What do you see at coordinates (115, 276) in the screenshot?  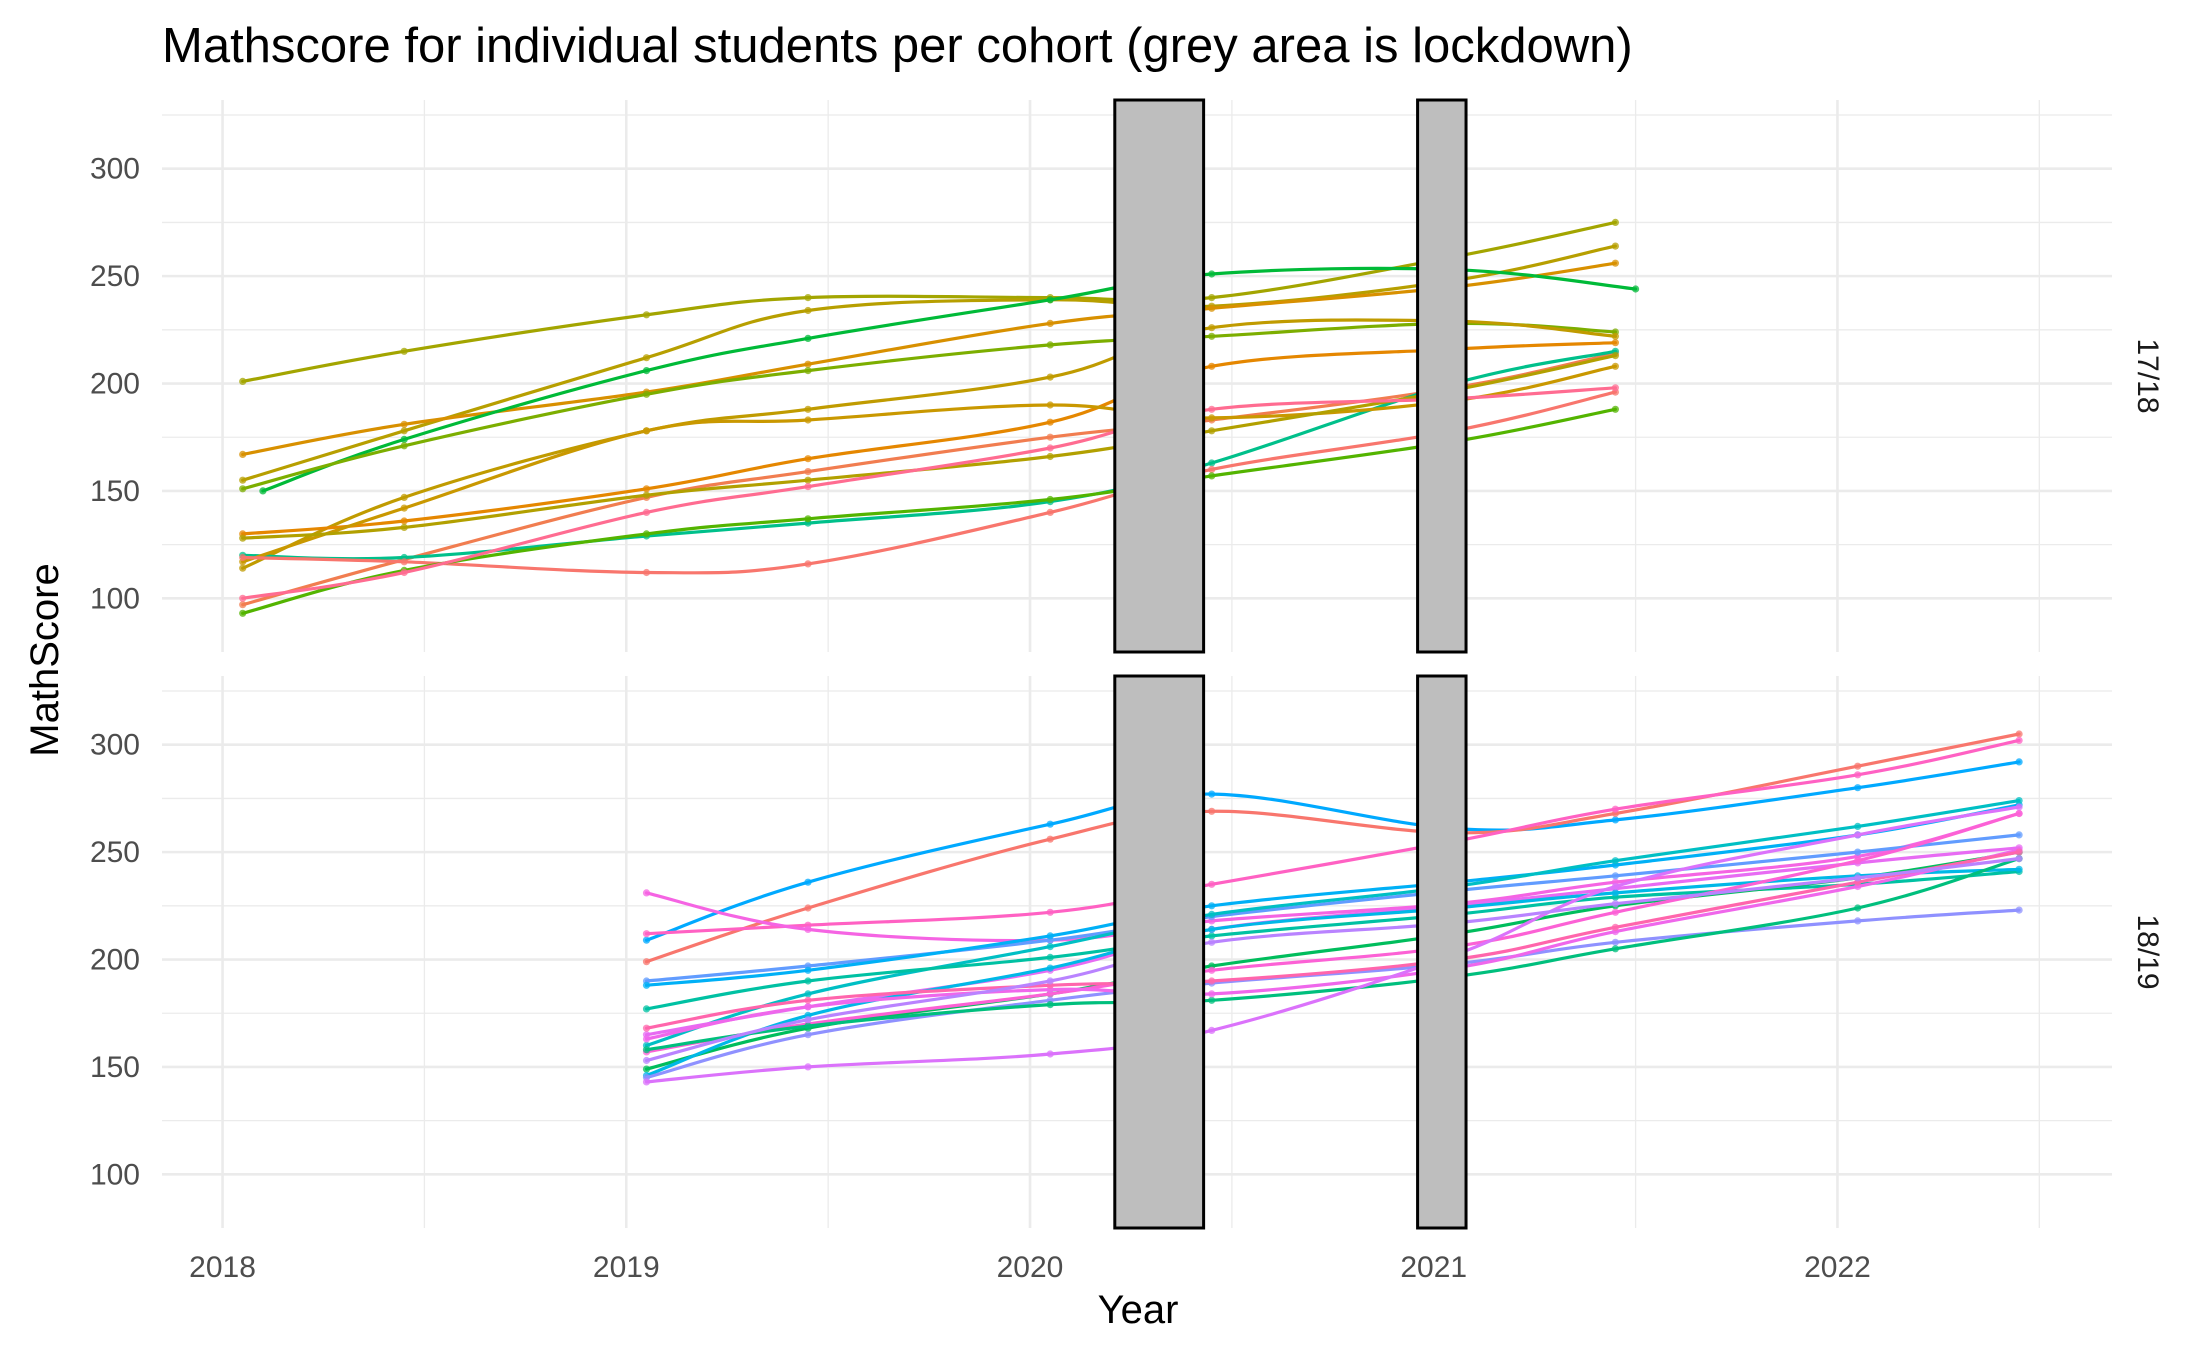 I see `y-tick-label: 250` at bounding box center [115, 276].